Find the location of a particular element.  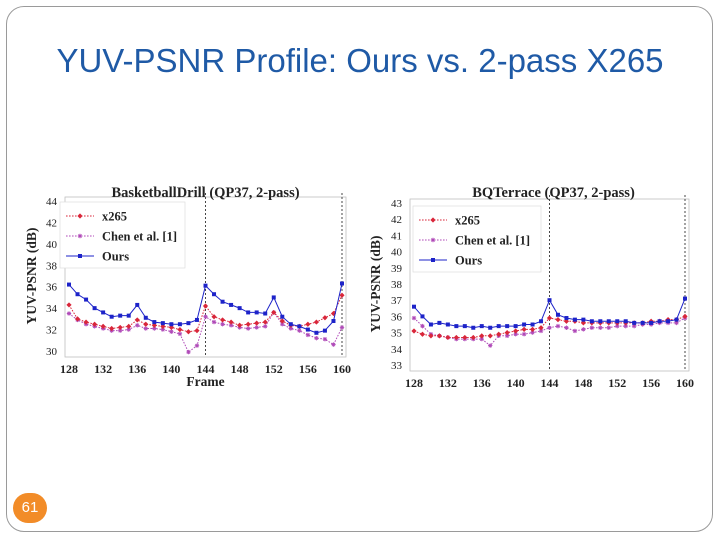

x-tick-label: 152 is located at coordinates (274, 369).